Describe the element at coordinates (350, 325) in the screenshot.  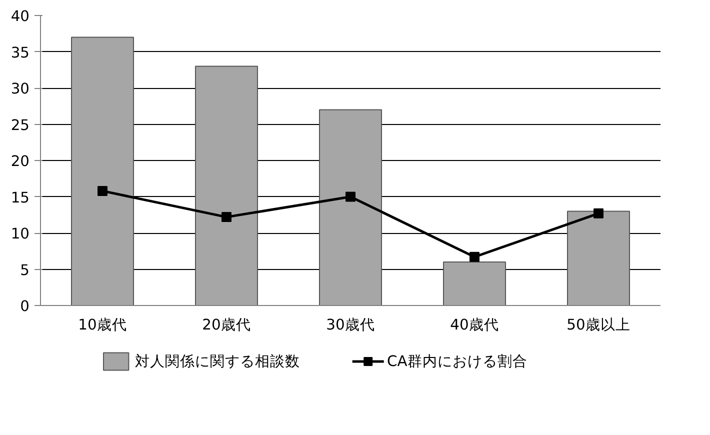
I see `x-tick-label: 30歳代` at that location.